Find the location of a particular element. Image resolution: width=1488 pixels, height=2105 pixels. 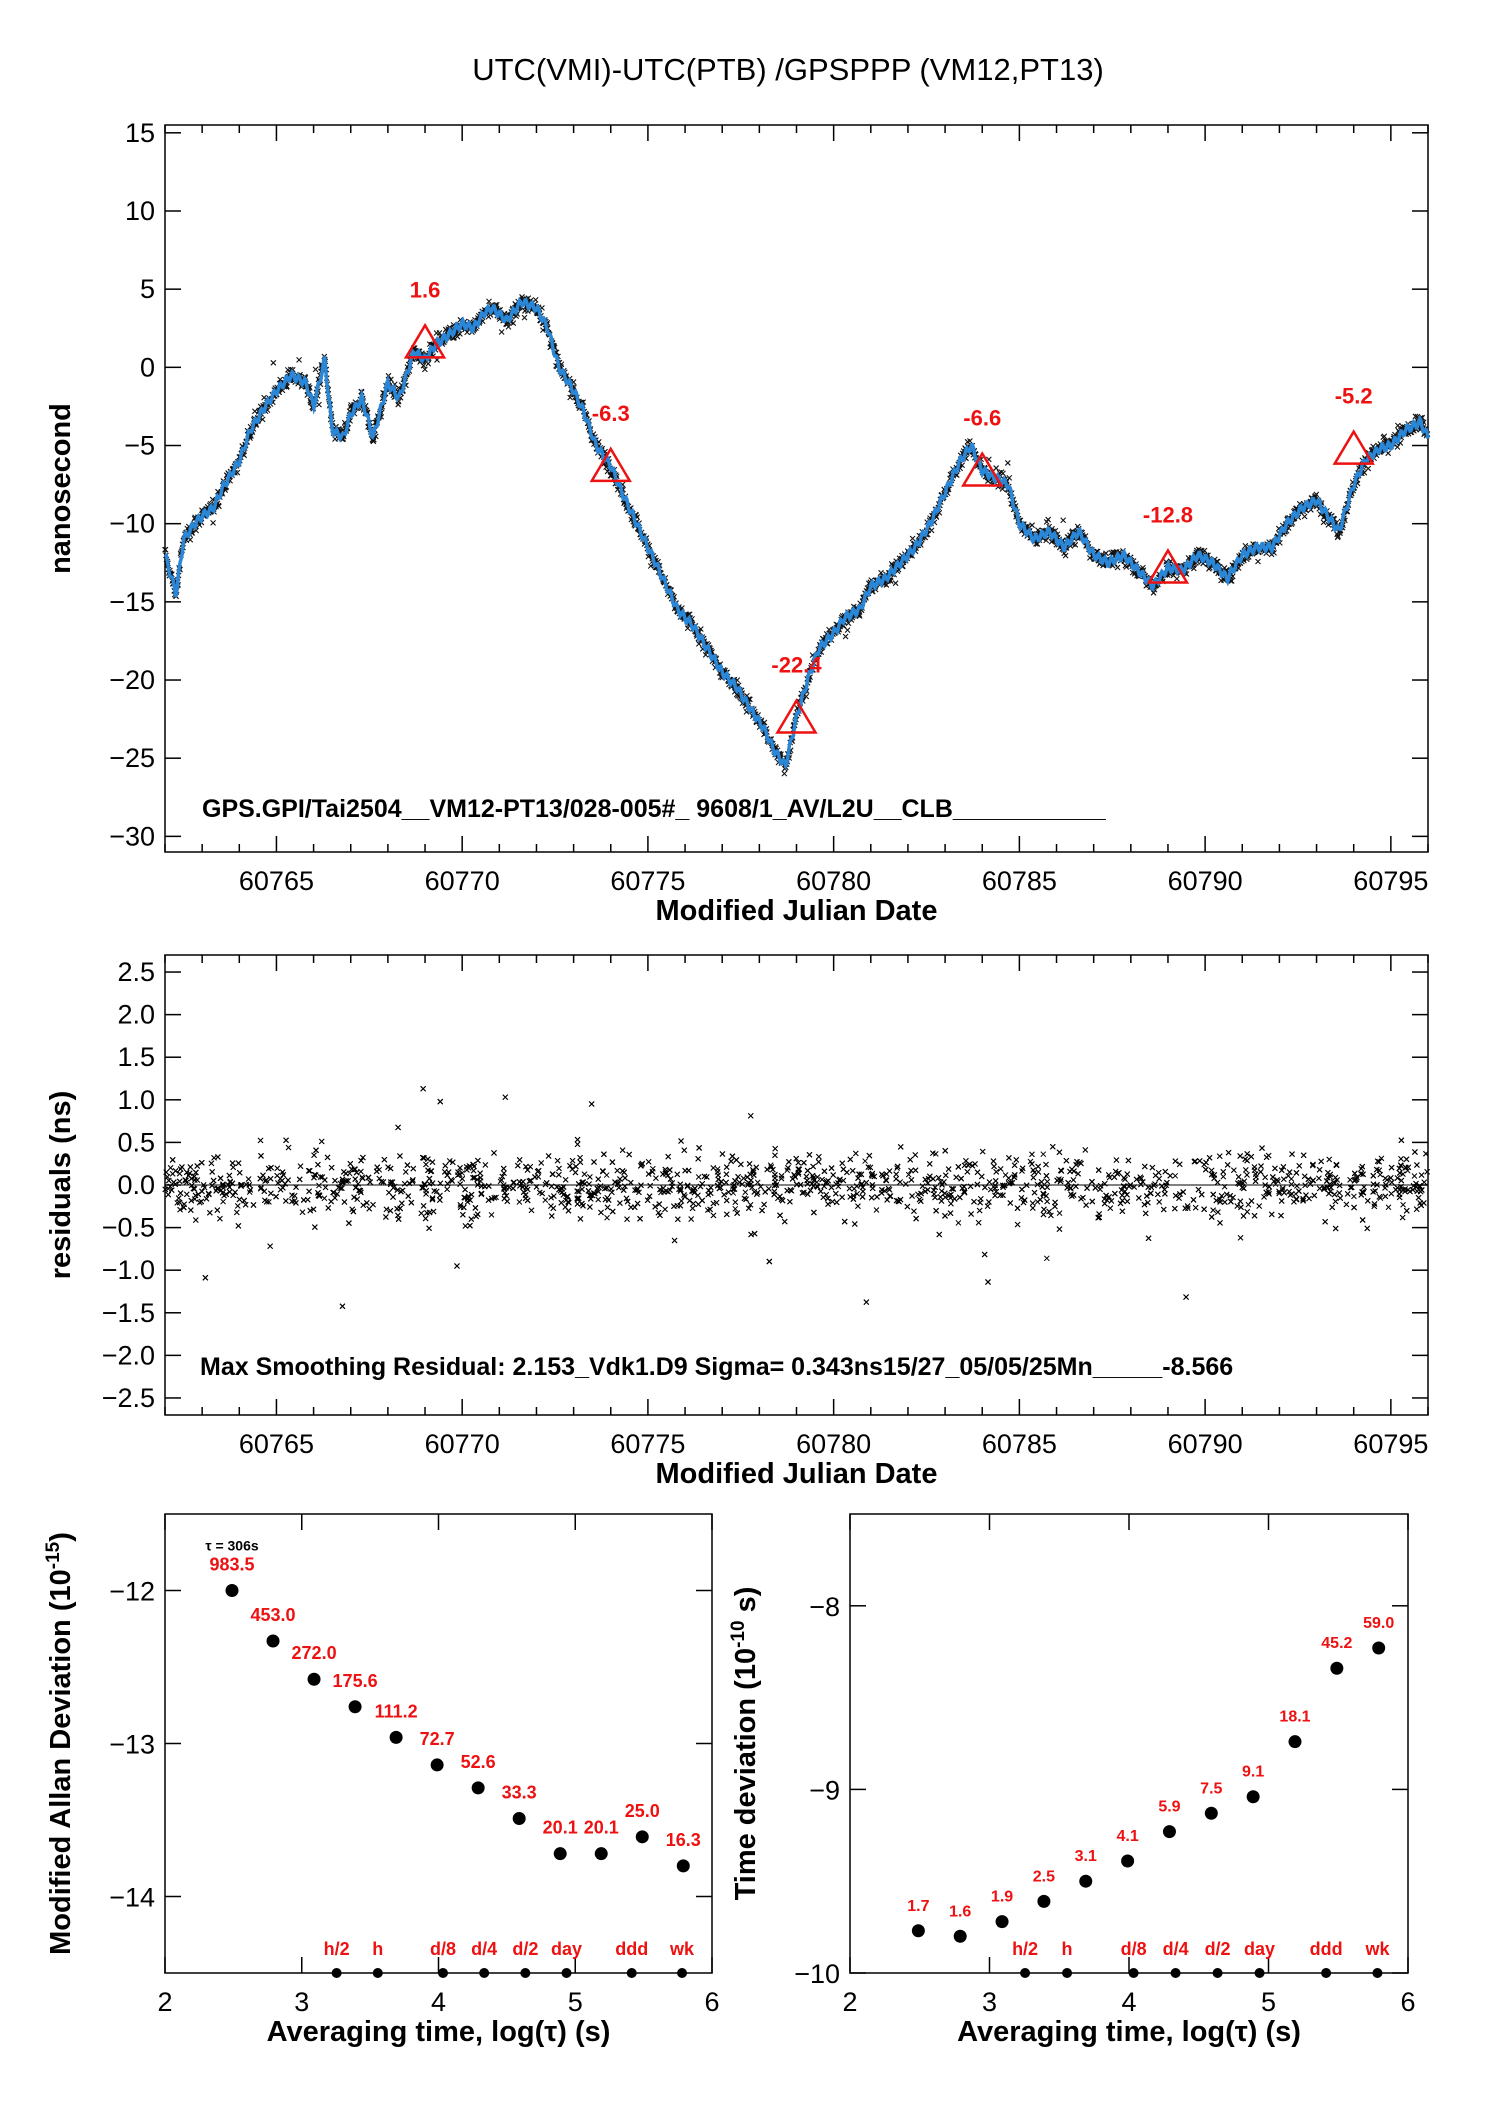

residuals-y-tick-label: −2.0 is located at coordinates (128, 1355).